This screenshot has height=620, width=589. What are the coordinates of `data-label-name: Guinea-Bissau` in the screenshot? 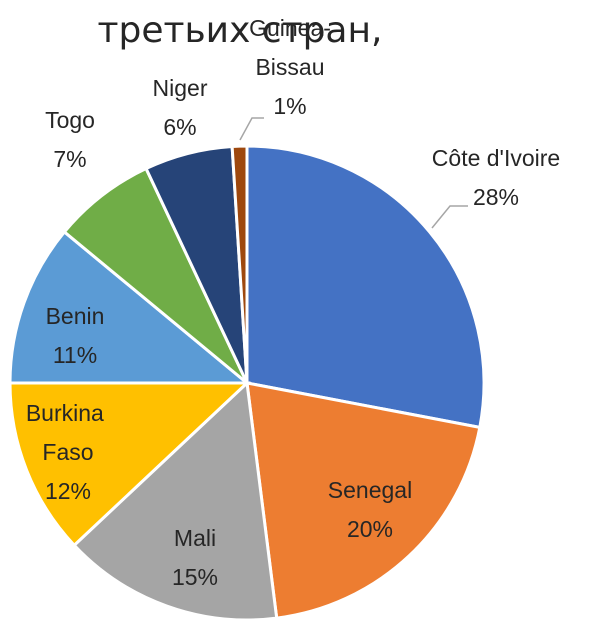 It's located at (290, 47).